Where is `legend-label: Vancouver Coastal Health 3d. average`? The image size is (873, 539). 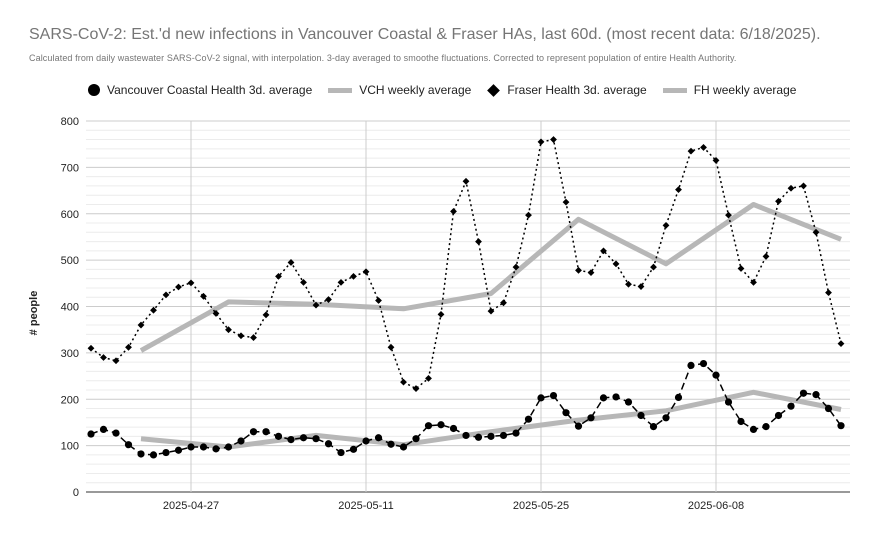 legend-label: Vancouver Coastal Health 3d. average is located at coordinates (210, 90).